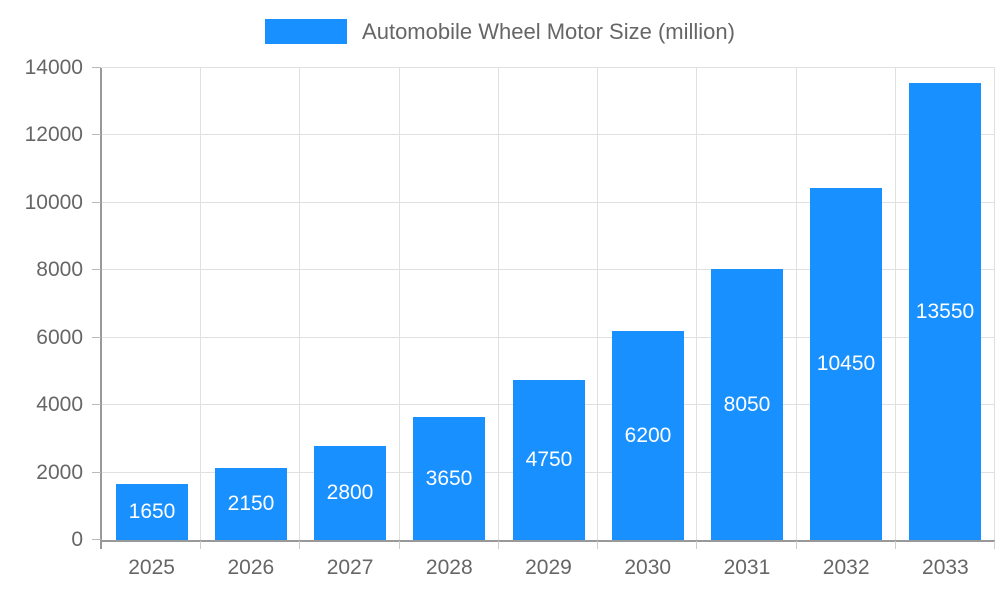 This screenshot has width=1000, height=600. I want to click on legend-label: Automobile Wheel Motor Size (million), so click(548, 31).